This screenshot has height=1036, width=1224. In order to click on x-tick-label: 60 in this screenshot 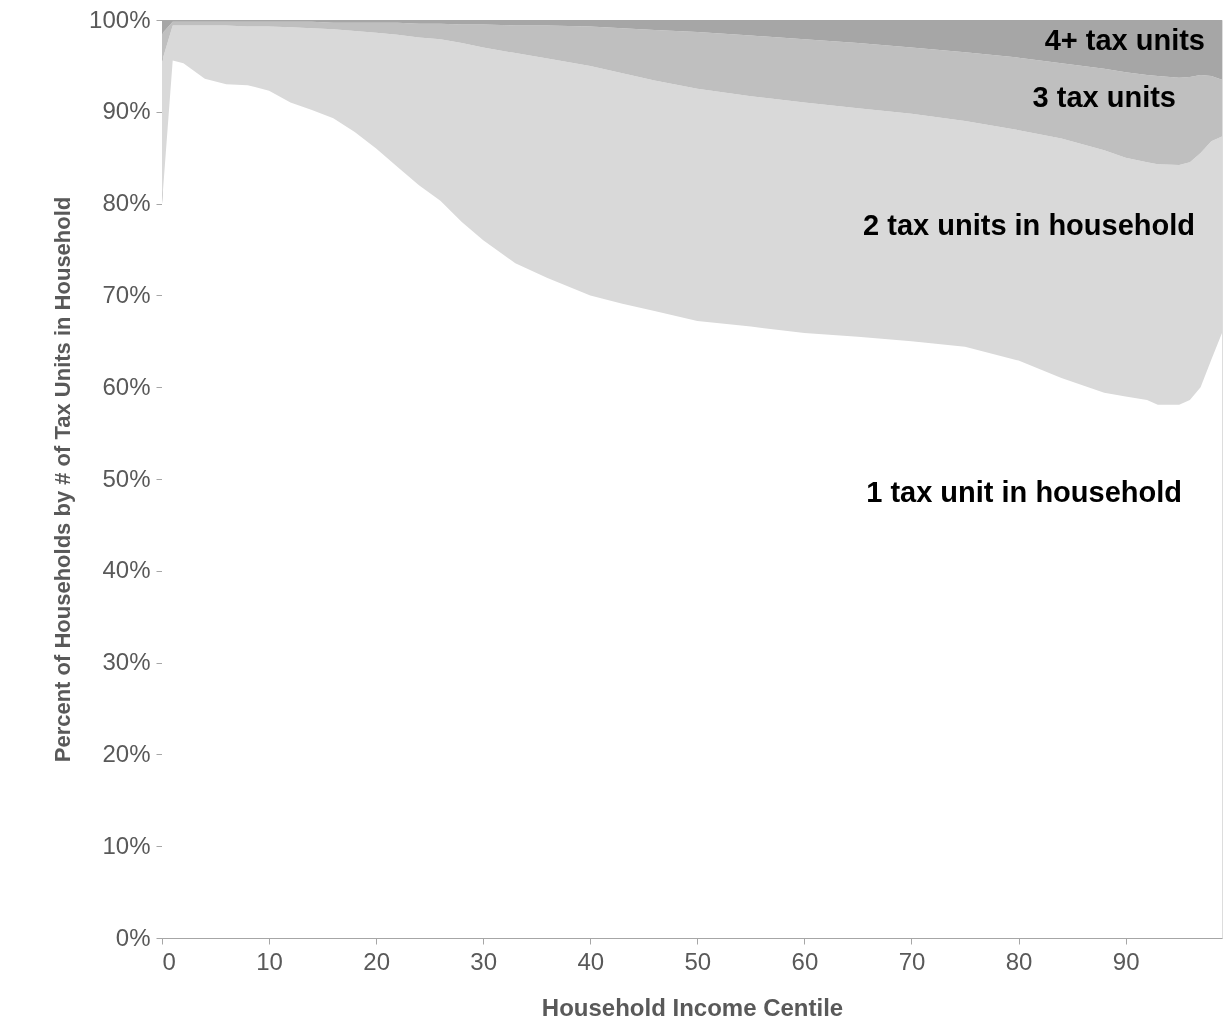, I will do `click(805, 961)`.